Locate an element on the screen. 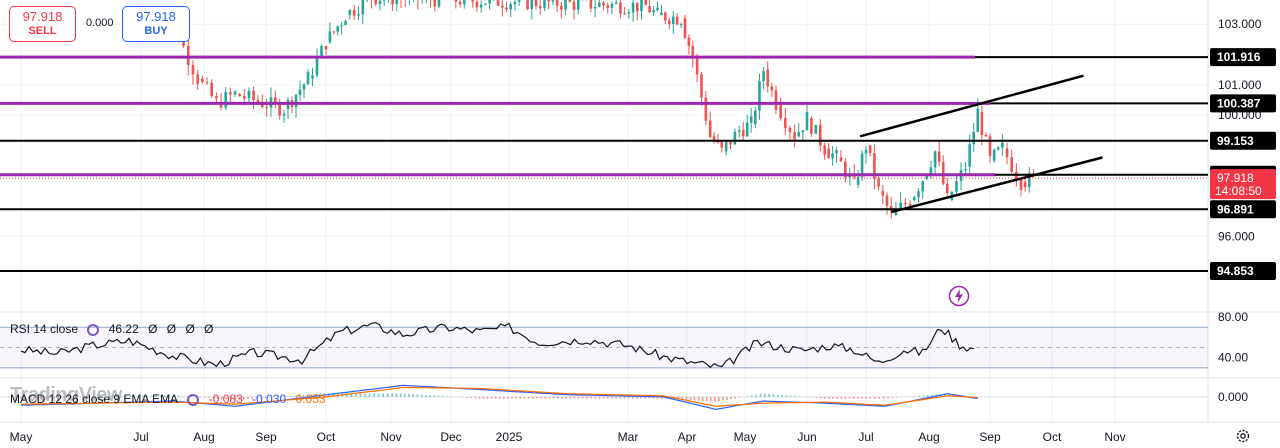  level-tag-101.916 is located at coordinates (1243, 57).